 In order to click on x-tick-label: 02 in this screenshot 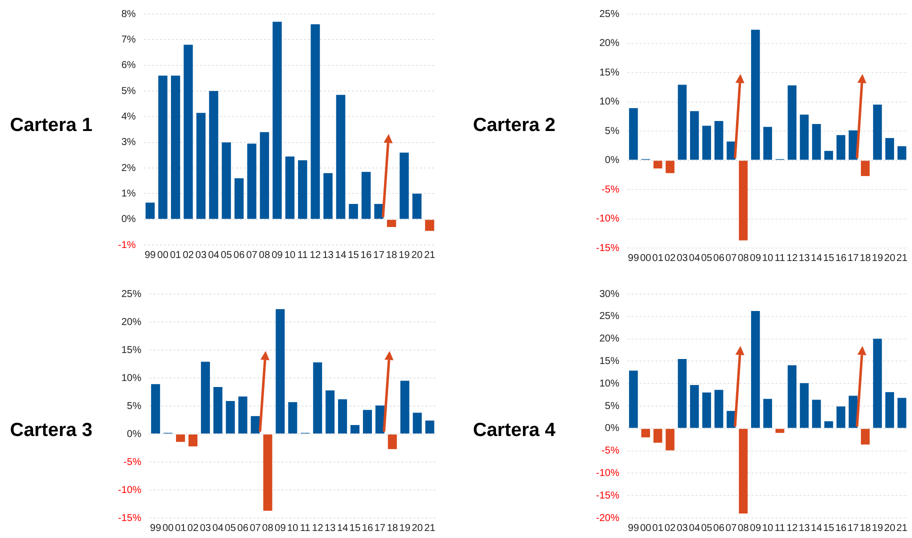, I will do `click(670, 528)`.